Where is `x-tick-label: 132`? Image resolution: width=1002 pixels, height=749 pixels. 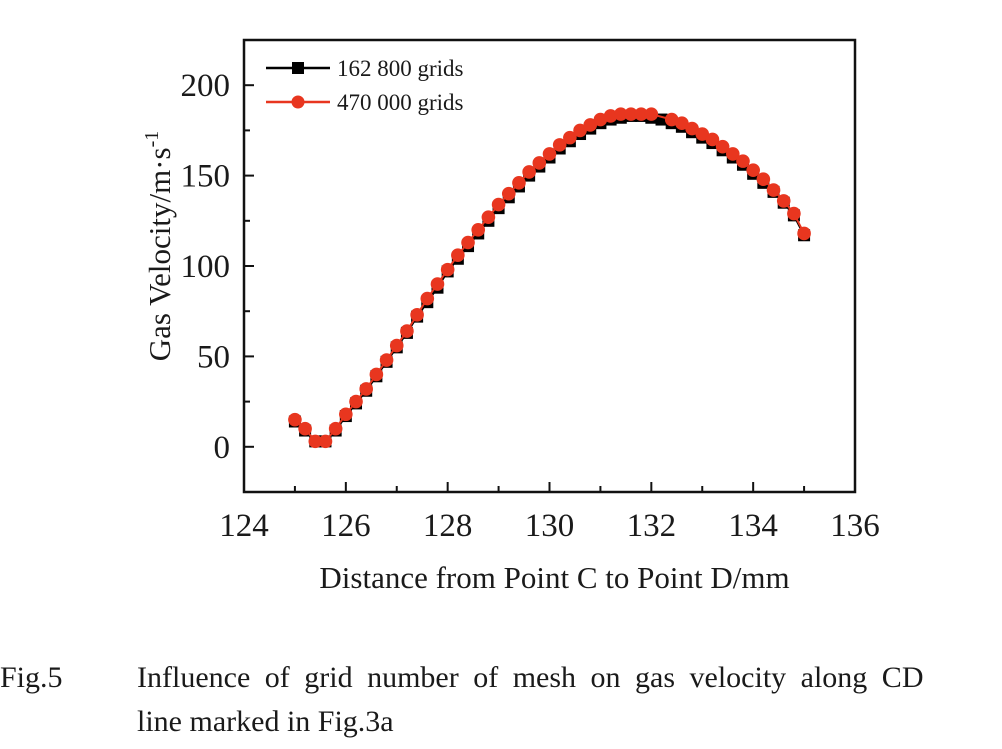 x-tick-label: 132 is located at coordinates (652, 526).